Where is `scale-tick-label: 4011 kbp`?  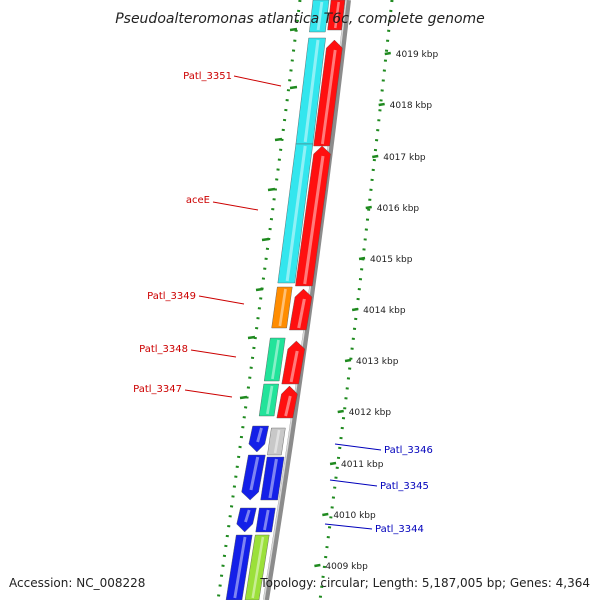 scale-tick-label: 4011 kbp is located at coordinates (362, 465).